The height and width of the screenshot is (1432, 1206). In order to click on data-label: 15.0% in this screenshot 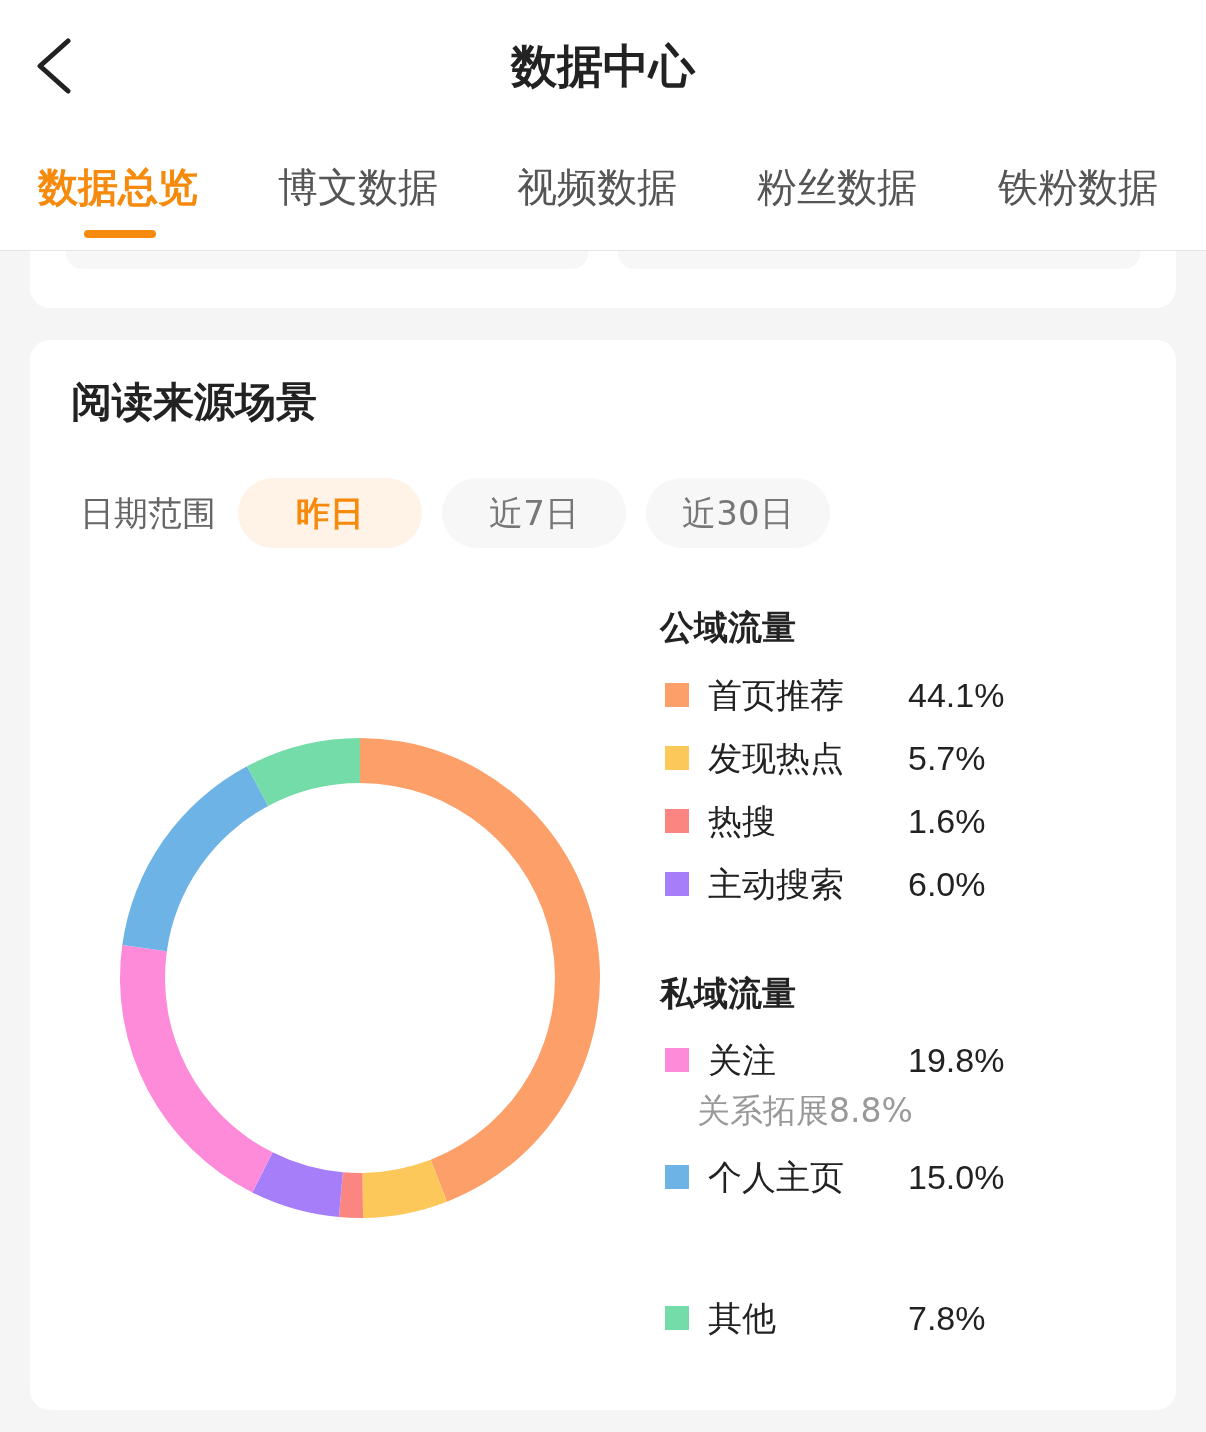, I will do `click(956, 1177)`.